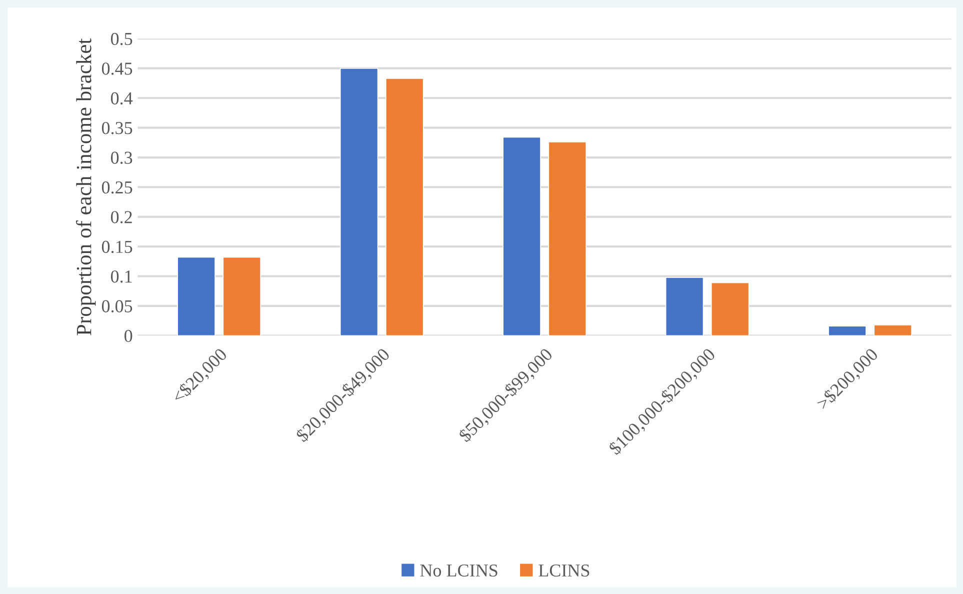 This screenshot has width=963, height=594. Describe the element at coordinates (117, 187) in the screenshot. I see `y-tick-label: 0.25` at that location.